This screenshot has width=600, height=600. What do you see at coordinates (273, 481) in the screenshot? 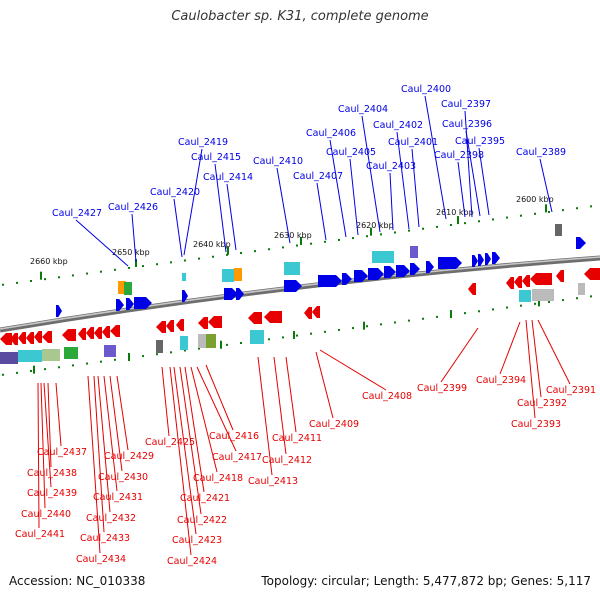
I see `gene-label: Caul_2413` at bounding box center [273, 481].